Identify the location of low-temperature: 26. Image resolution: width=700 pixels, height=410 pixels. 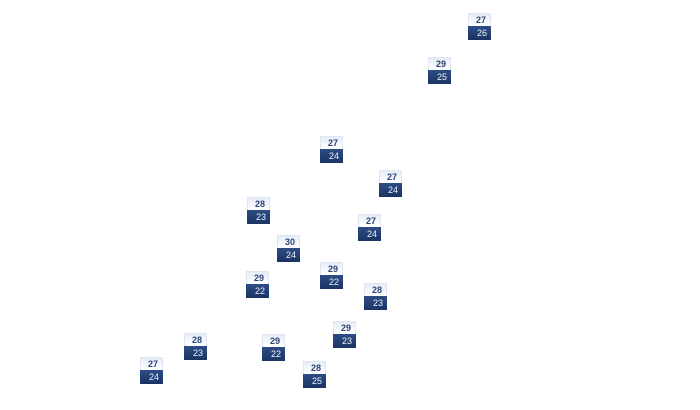
(479, 33).